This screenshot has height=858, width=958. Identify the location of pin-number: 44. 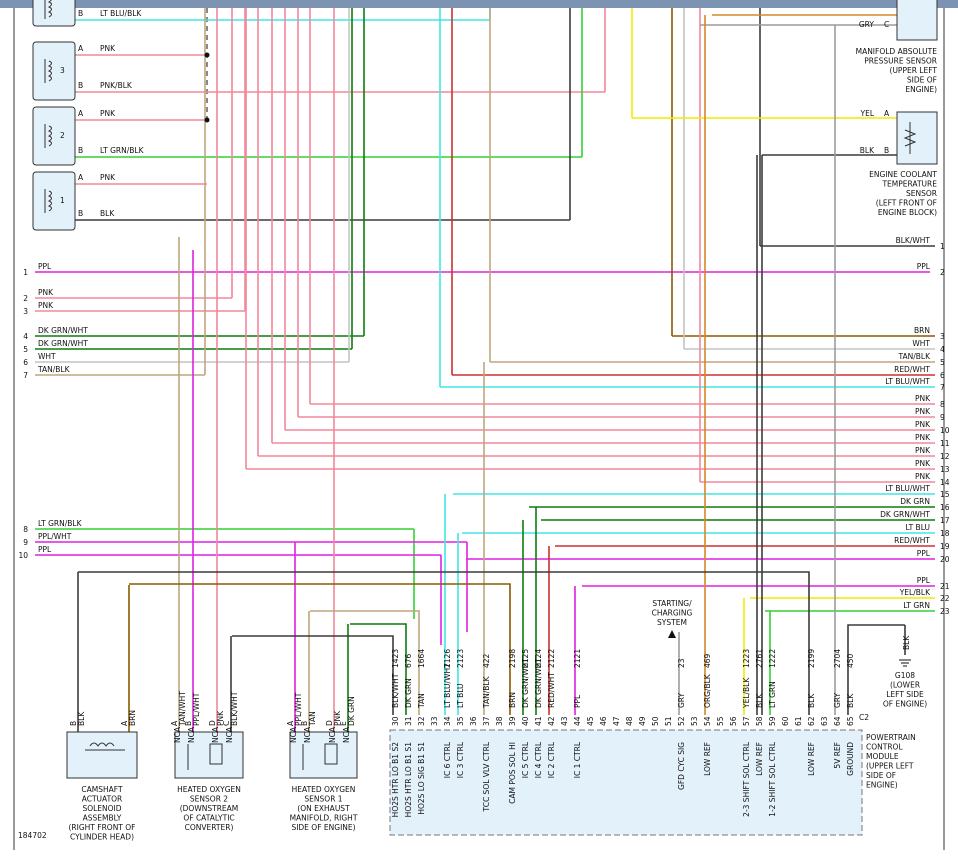
(577, 721).